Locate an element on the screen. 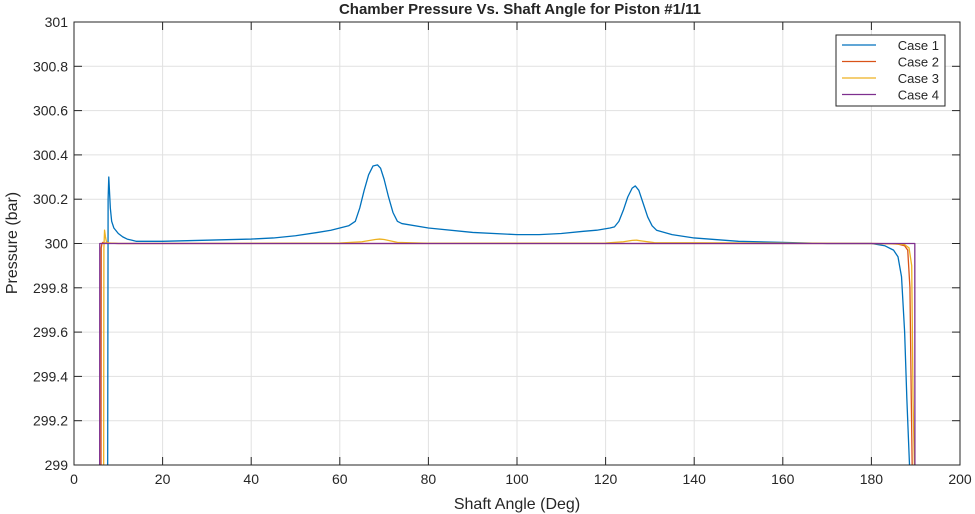 This screenshot has height=514, width=975. x-tick-label: 120 is located at coordinates (606, 479).